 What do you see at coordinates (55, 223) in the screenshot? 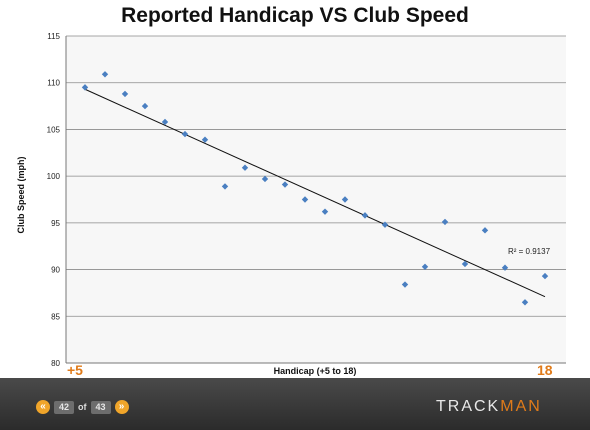
I see `y-tick-label: 95` at bounding box center [55, 223].